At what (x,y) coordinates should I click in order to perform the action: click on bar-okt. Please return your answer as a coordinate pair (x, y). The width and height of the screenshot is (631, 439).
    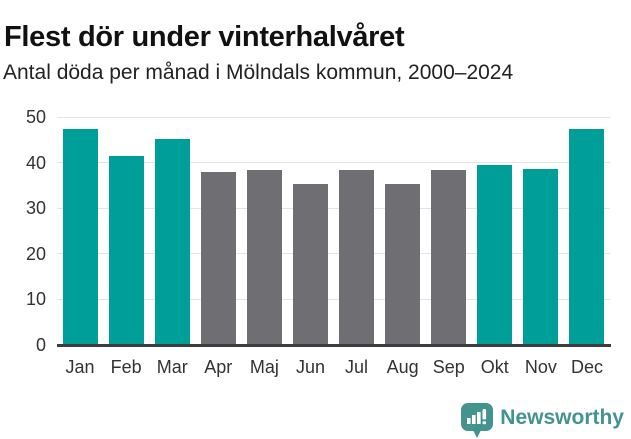
    Looking at the image, I should click on (495, 255).